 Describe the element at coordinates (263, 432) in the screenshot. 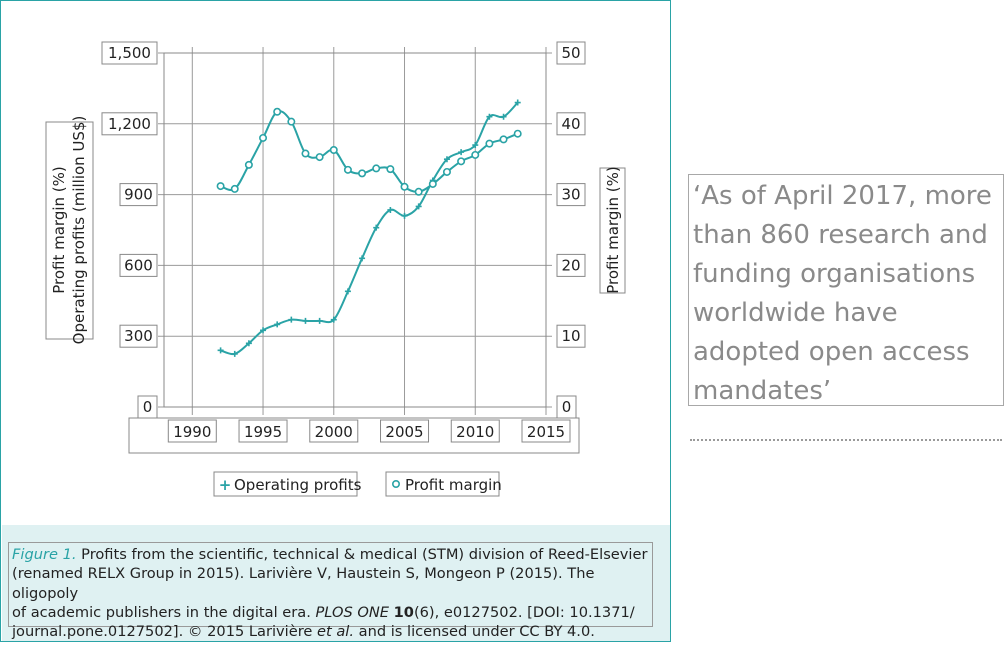

I see `x-tick-label: 1995` at that location.